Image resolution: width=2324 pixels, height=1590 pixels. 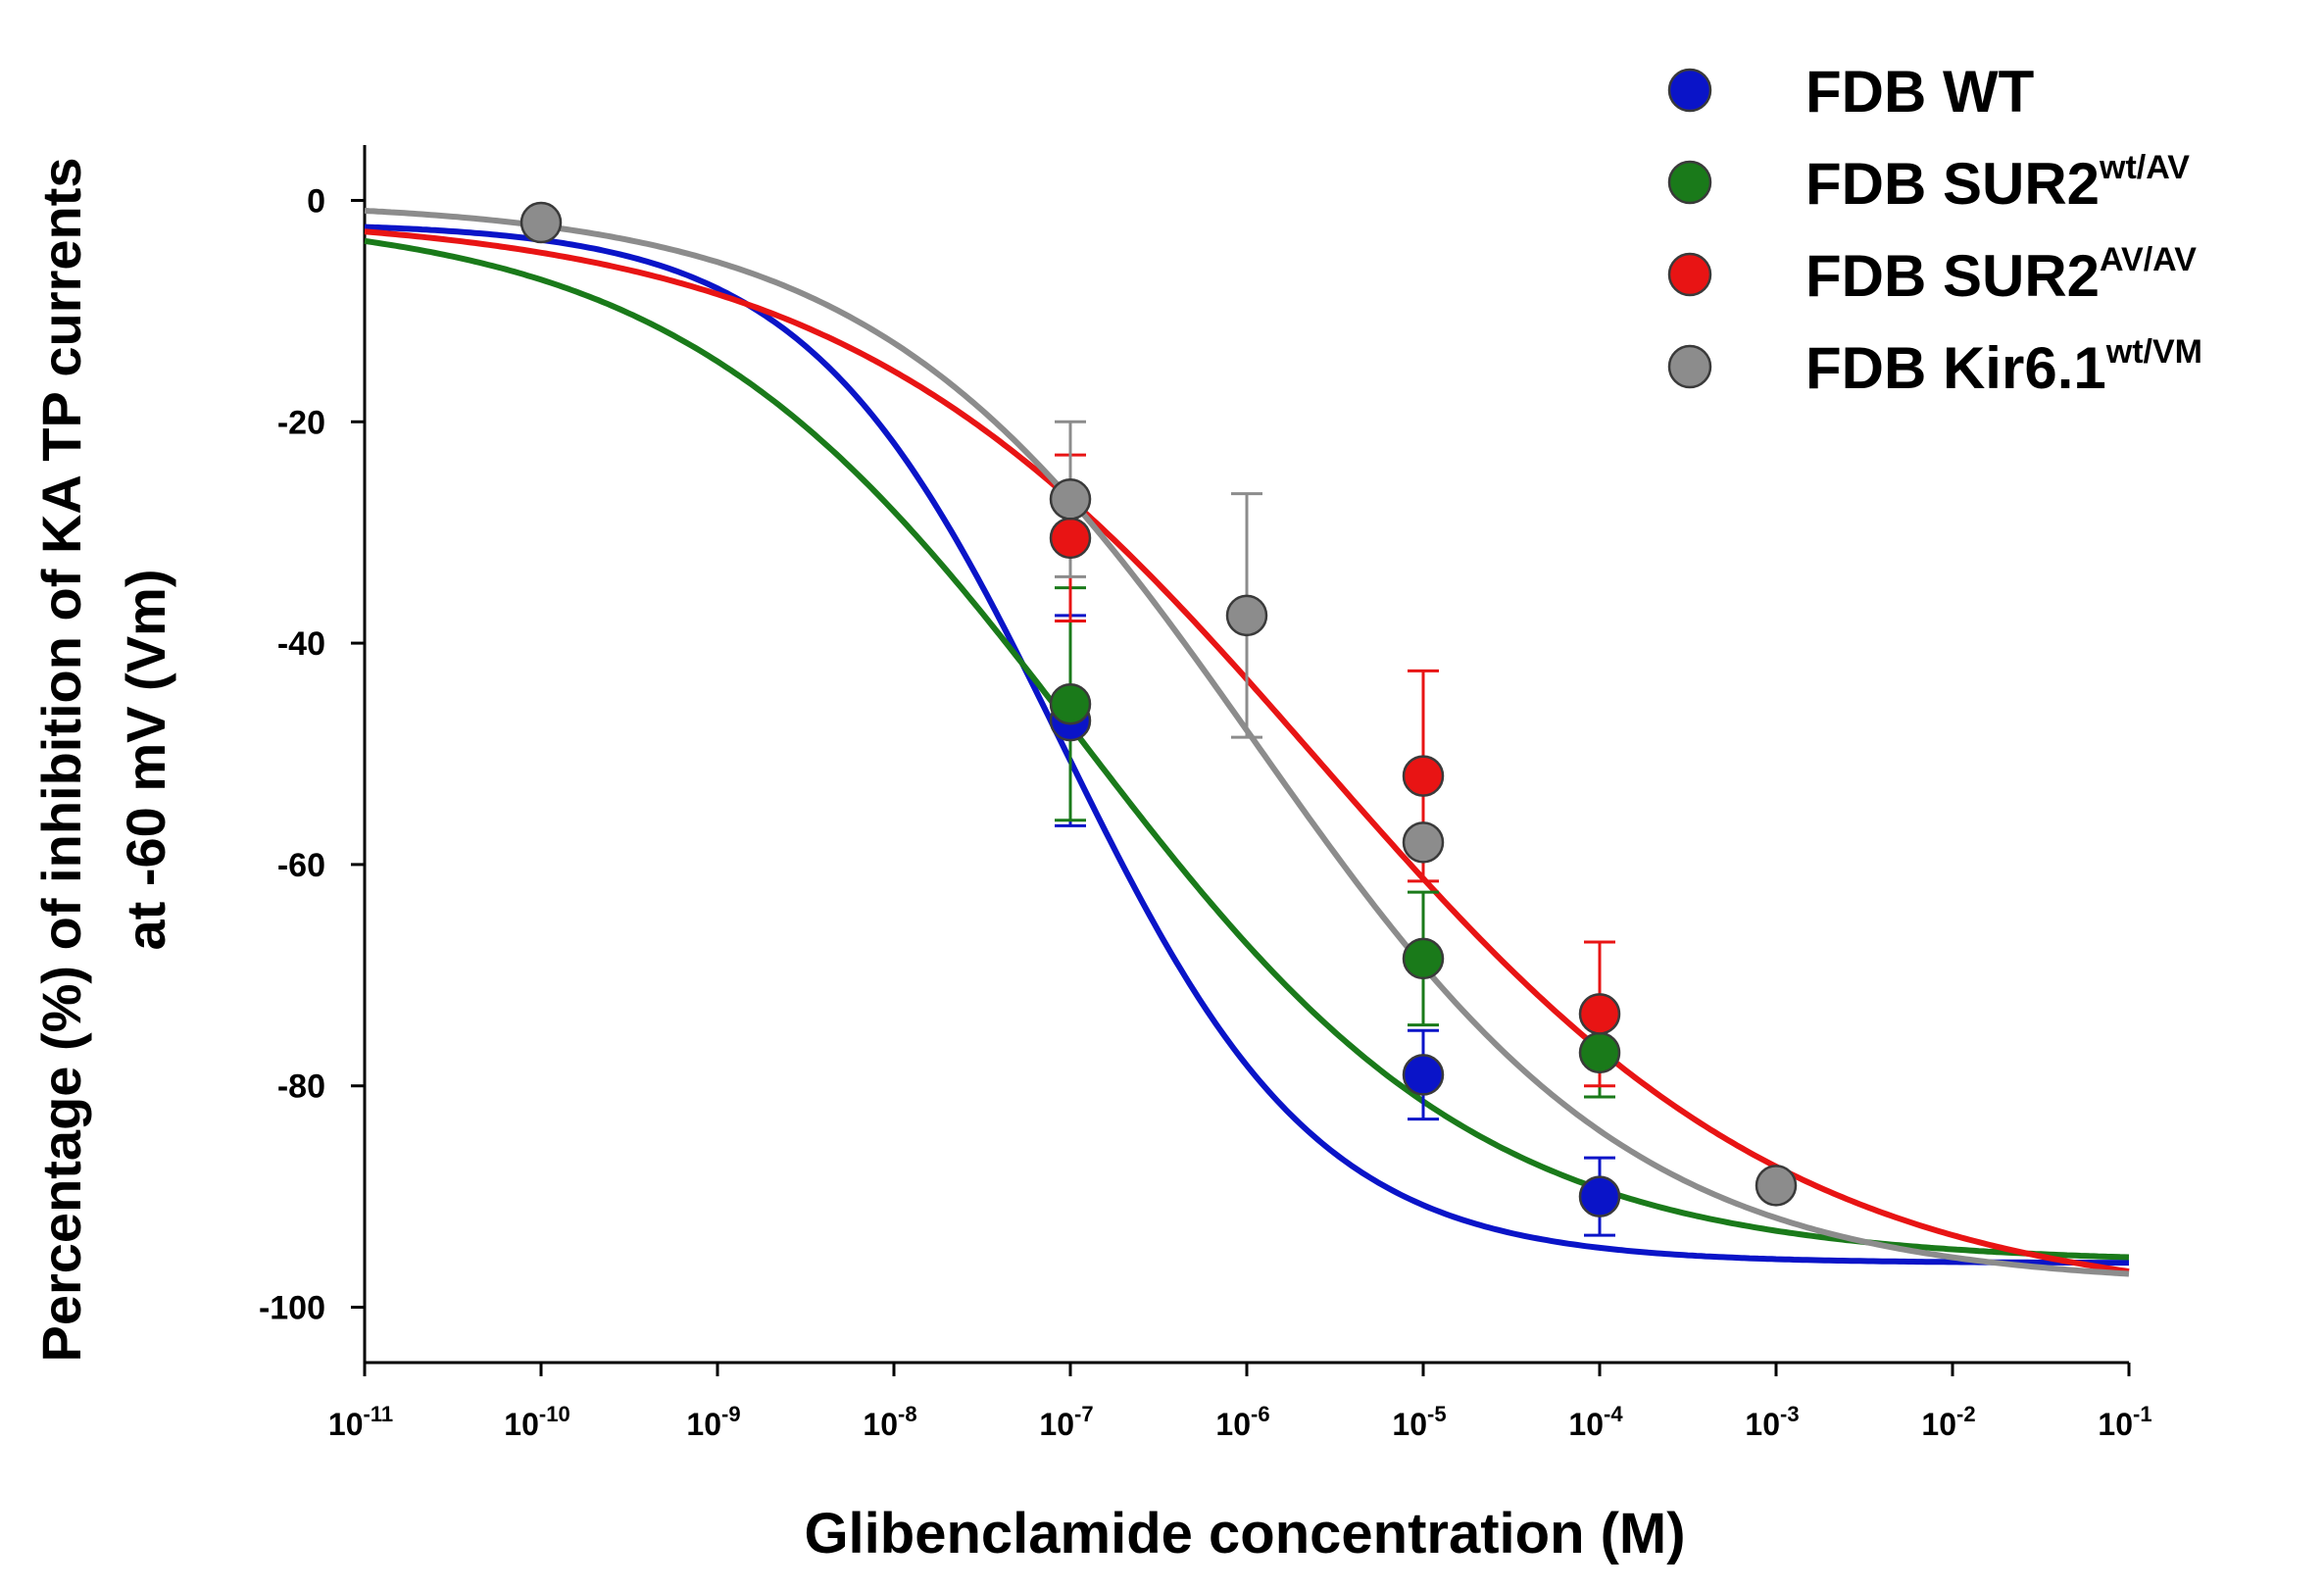 What do you see at coordinates (1084, 1414) in the screenshot?
I see `x-tick-exponent: -7` at bounding box center [1084, 1414].